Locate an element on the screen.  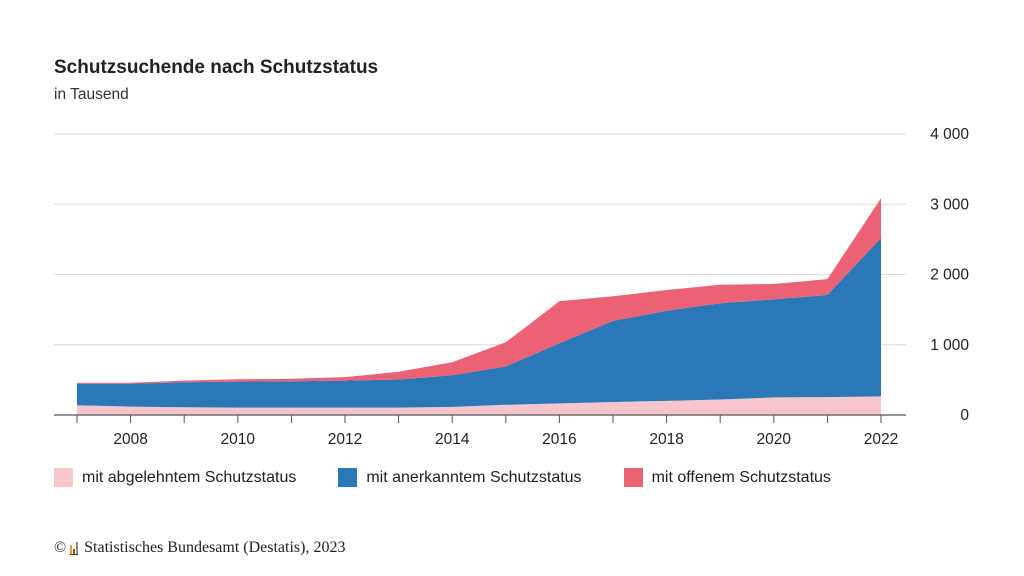
legend-item-abgelehnt: mit abgelehntem Schutzstatus is located at coordinates (175, 477).